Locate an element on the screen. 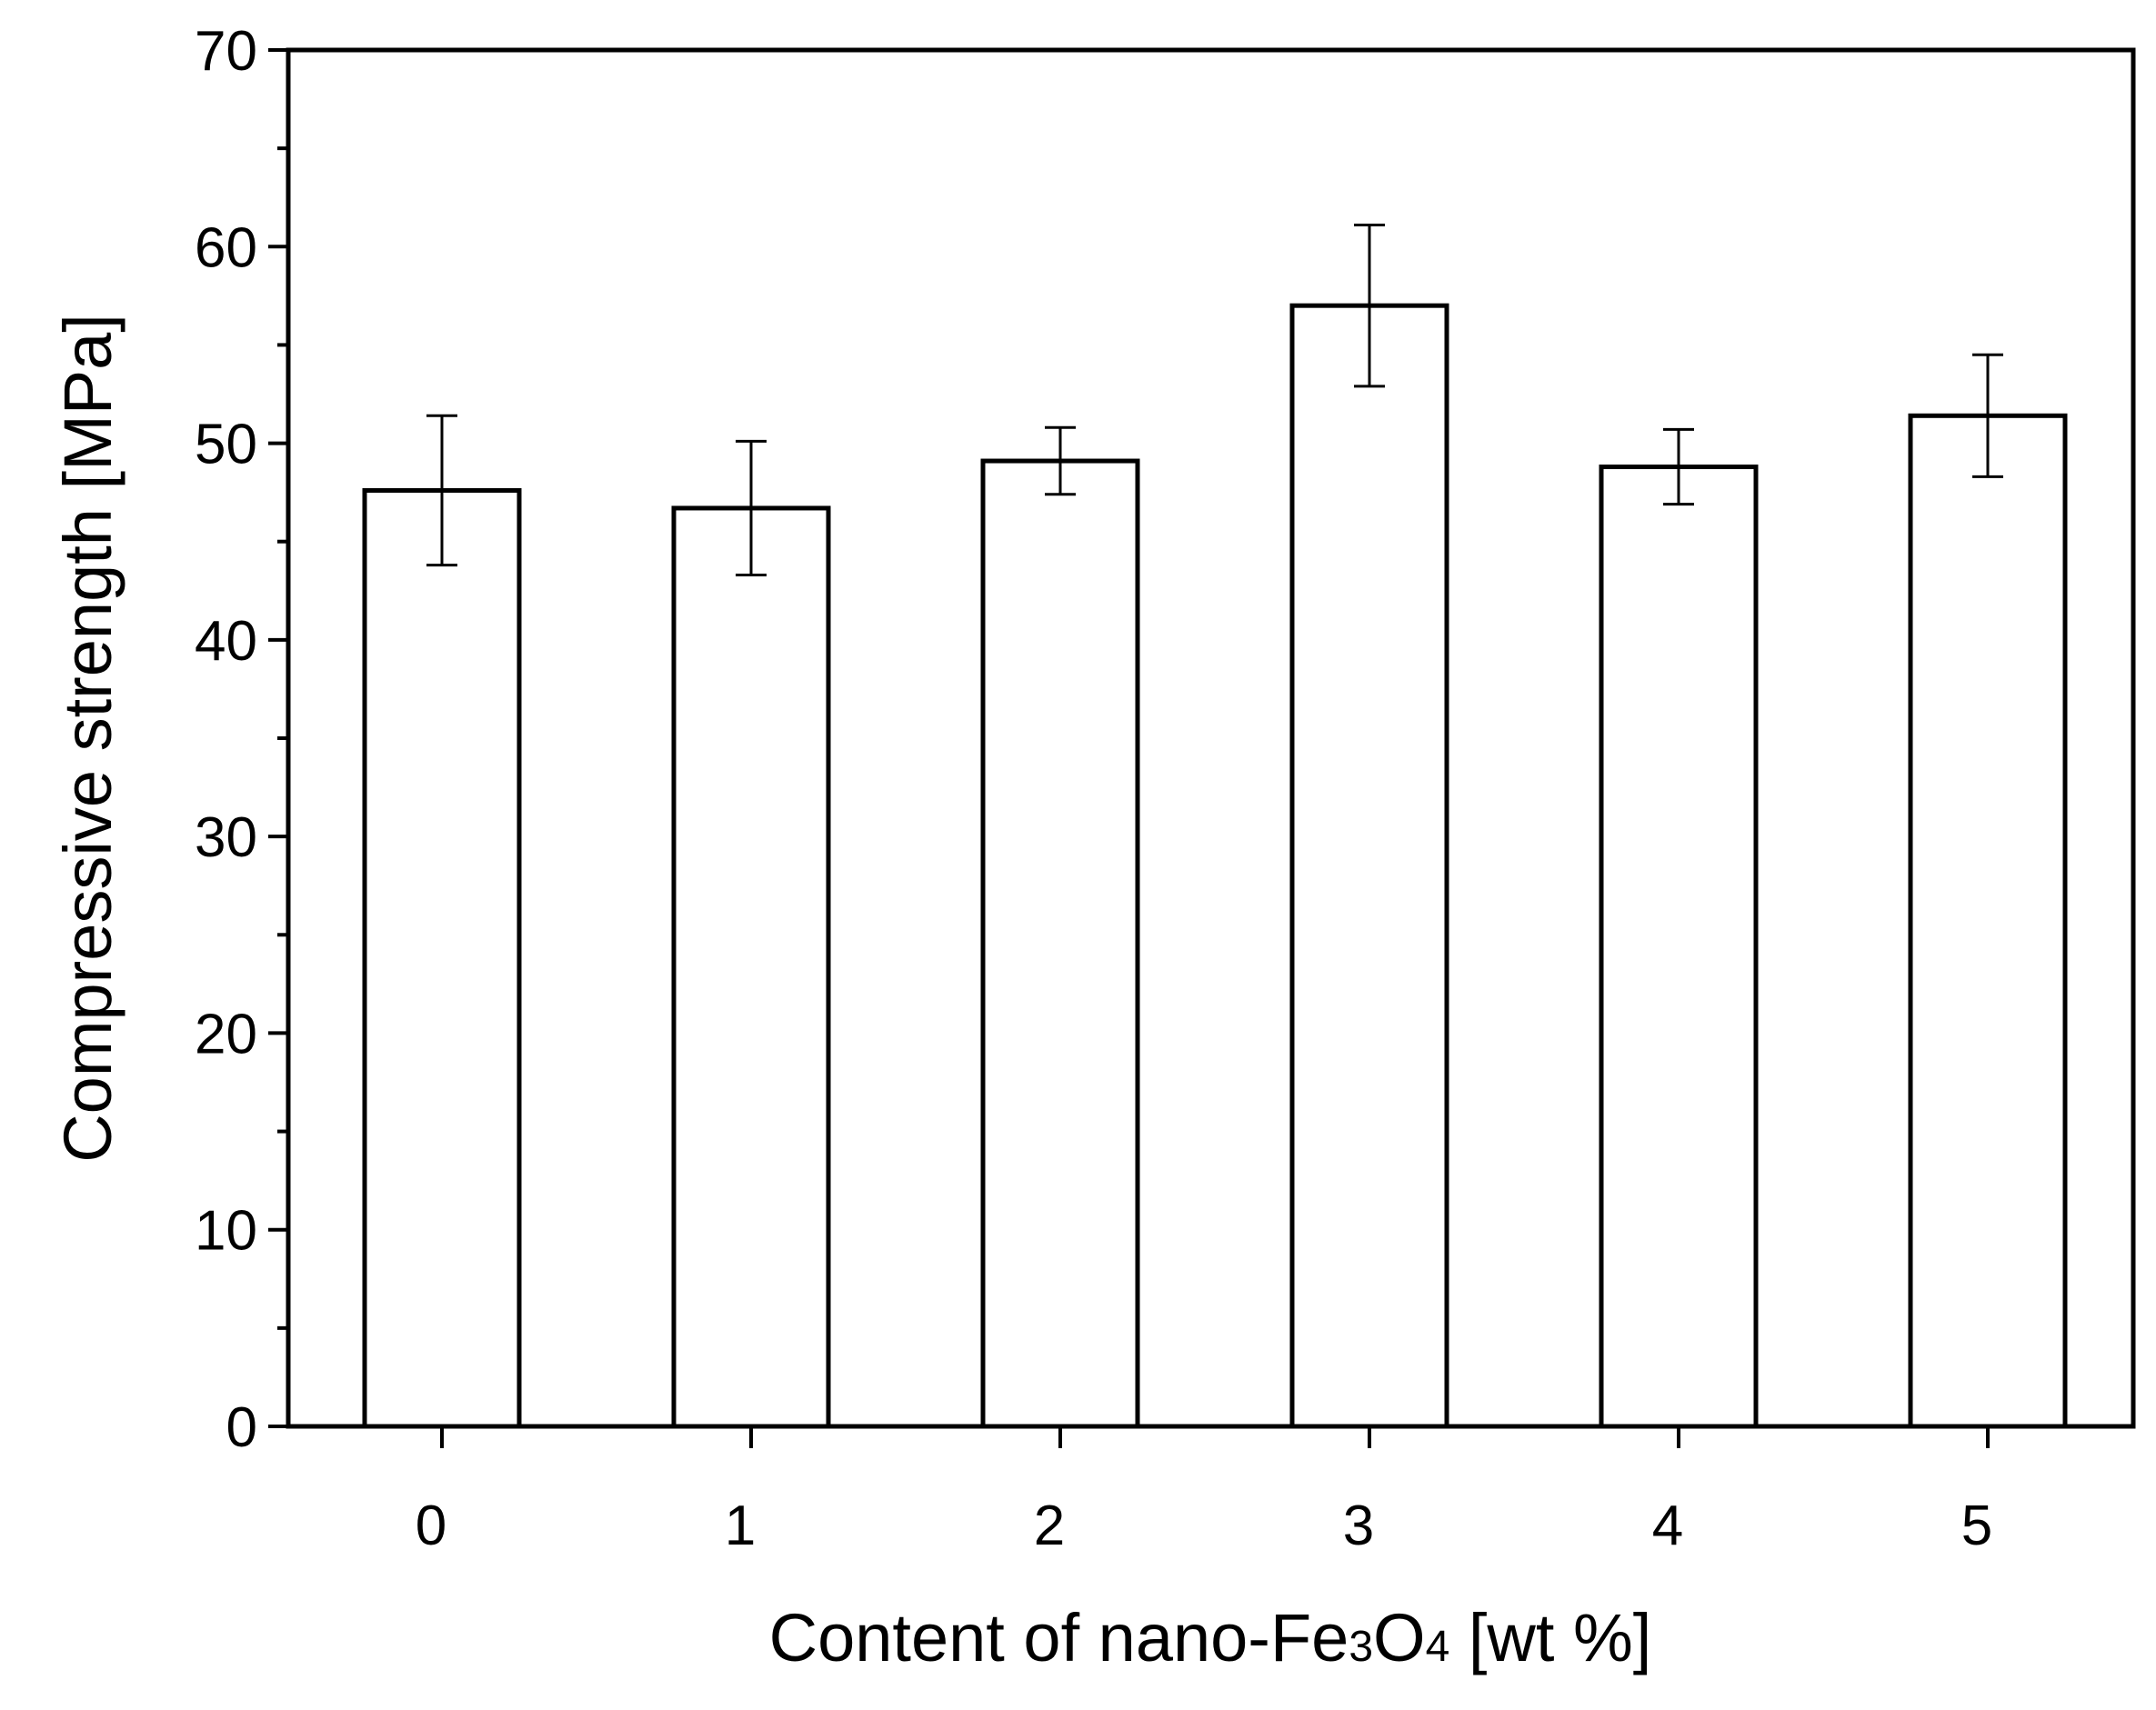 The width and height of the screenshot is (2156, 1710). y-tick-label: 50 is located at coordinates (226, 445).